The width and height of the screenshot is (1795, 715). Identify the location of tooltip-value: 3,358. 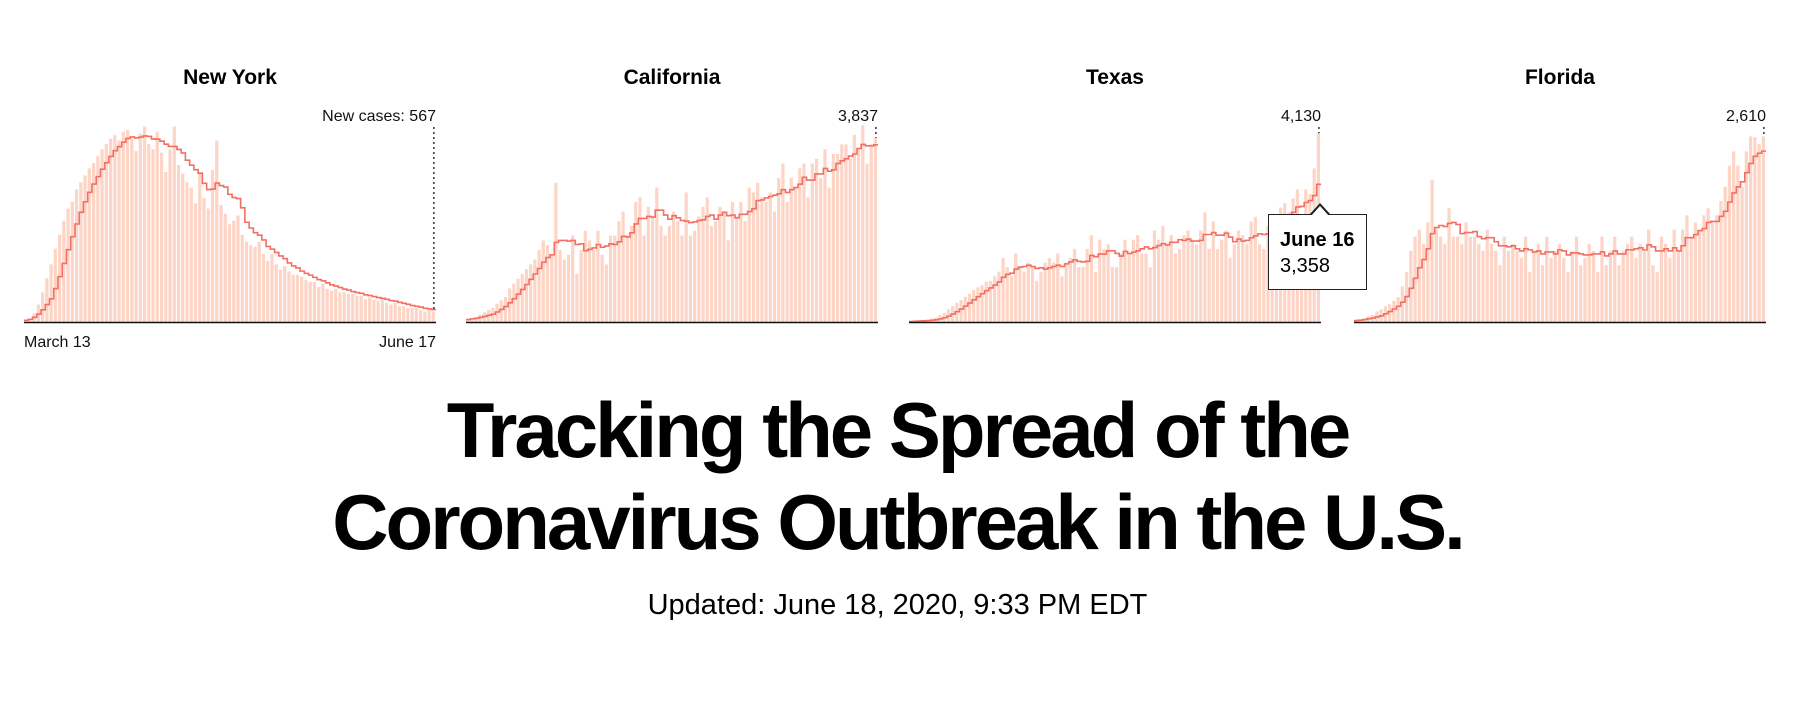
(1305, 266).